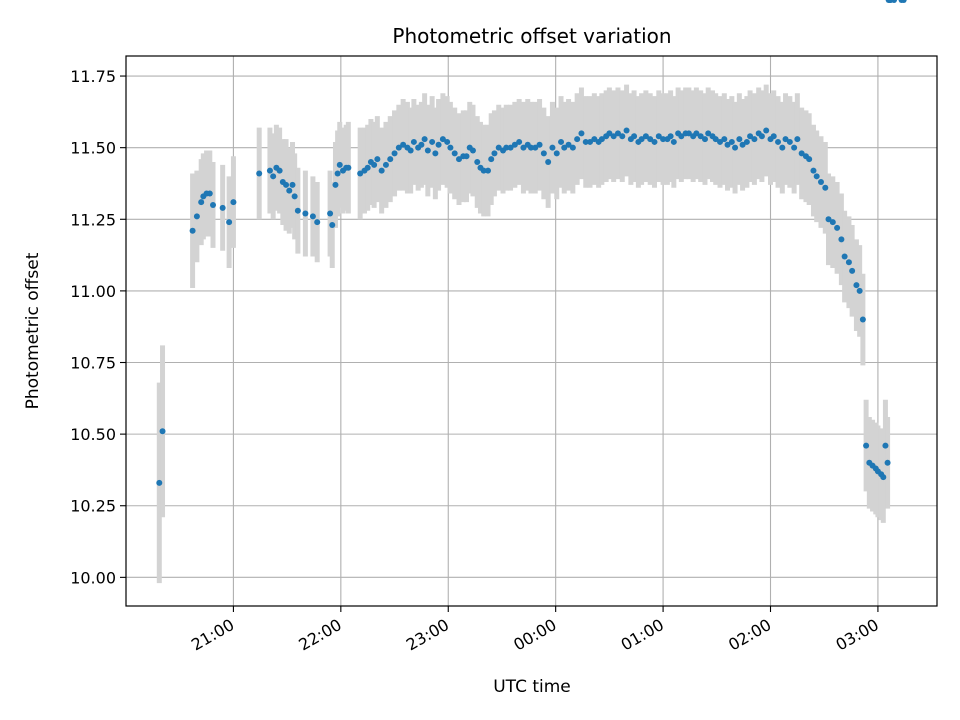 Image resolution: width=960 pixels, height=720 pixels. I want to click on y-tick-label: 10.75, so click(93, 363).